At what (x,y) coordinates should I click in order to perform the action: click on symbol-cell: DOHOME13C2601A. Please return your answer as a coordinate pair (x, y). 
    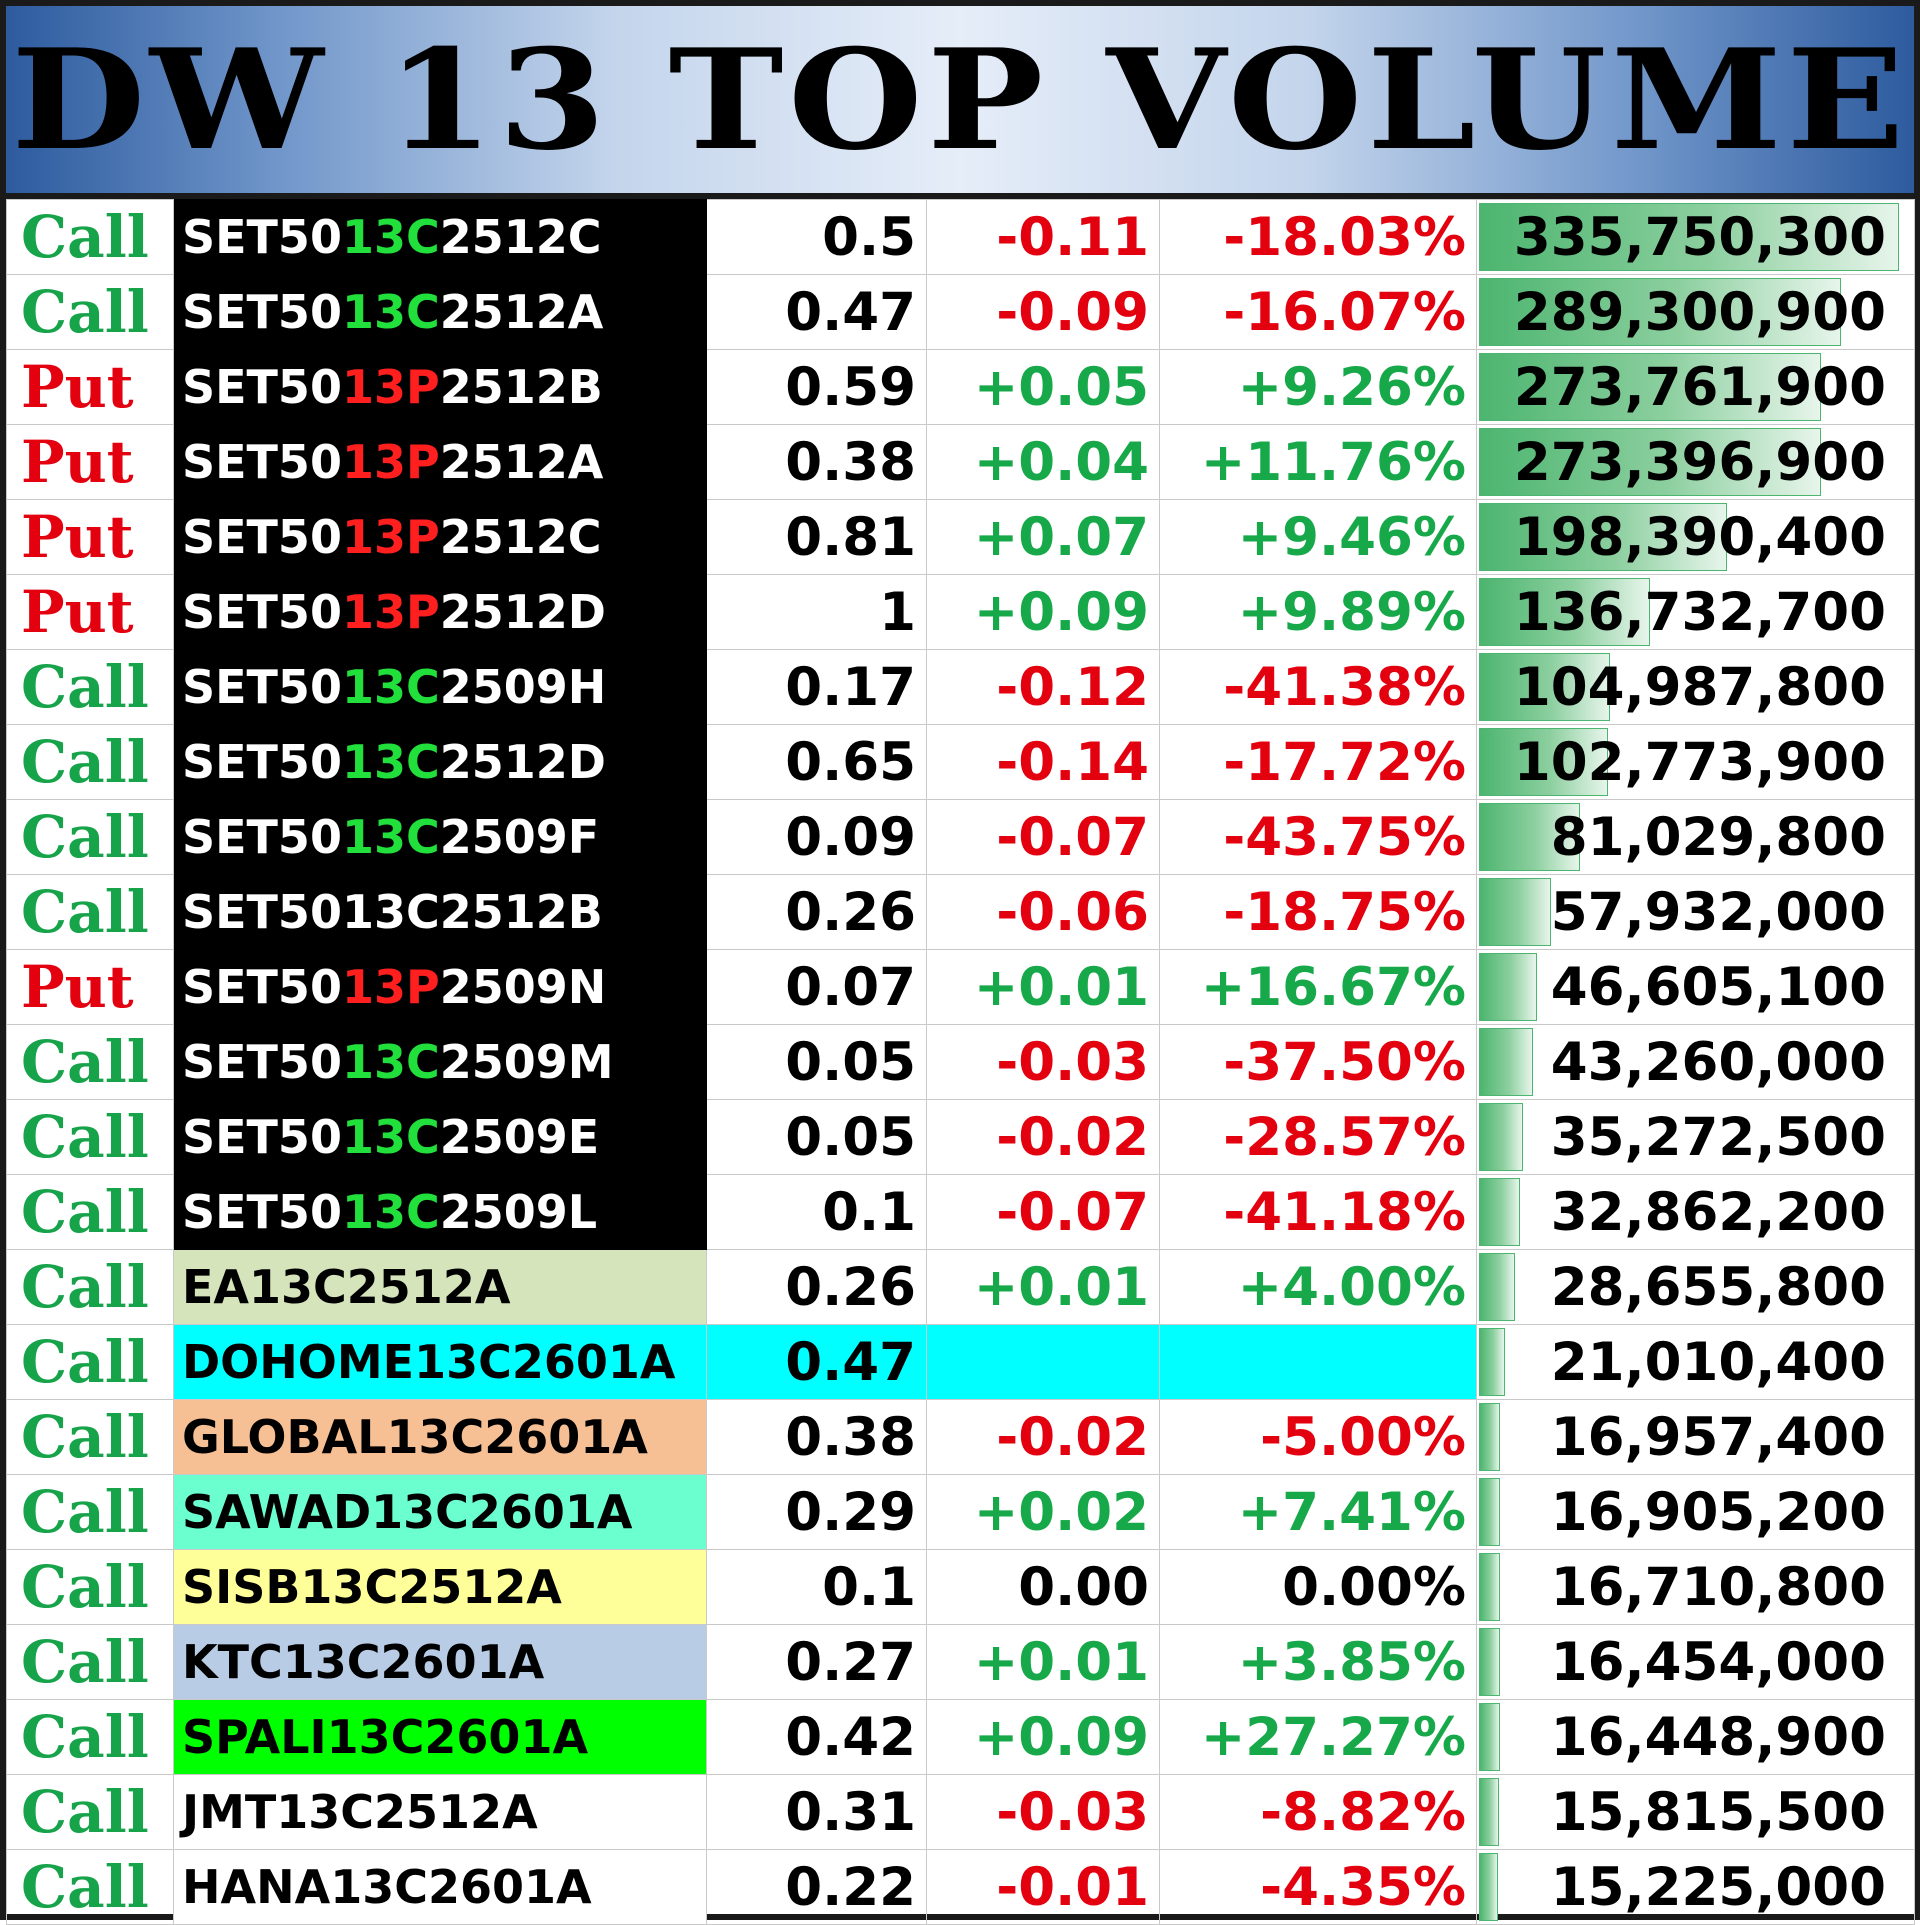
    Looking at the image, I should click on (440, 1362).